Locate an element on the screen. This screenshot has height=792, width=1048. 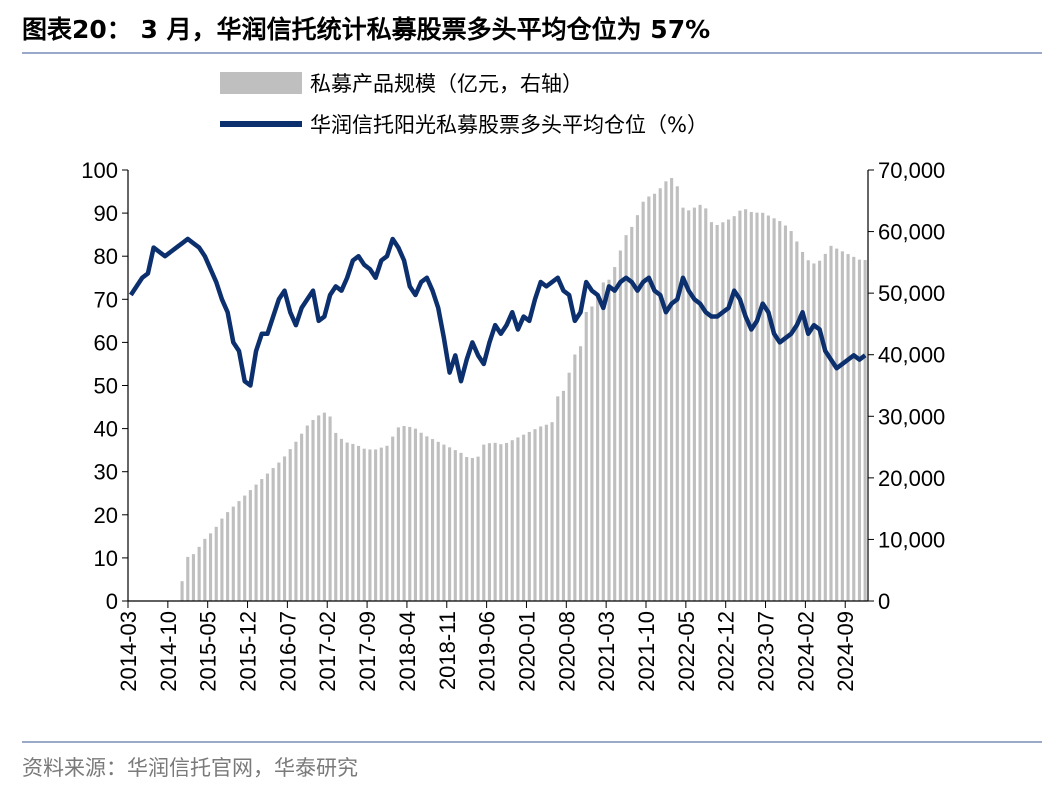
left-tick-label-1: 10 is located at coordinates (106, 558).